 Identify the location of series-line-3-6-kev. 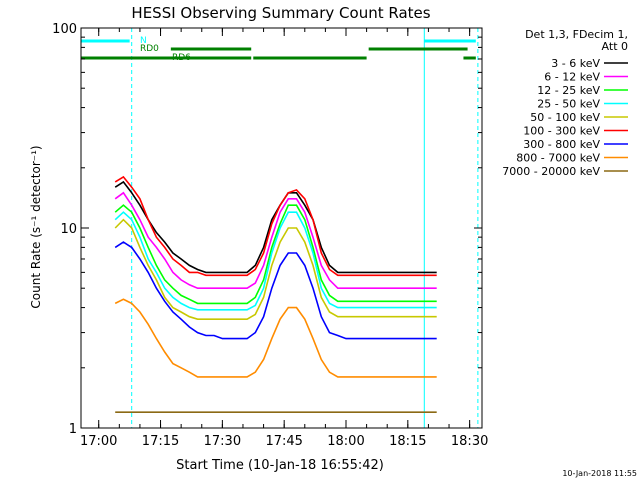
(275, 227).